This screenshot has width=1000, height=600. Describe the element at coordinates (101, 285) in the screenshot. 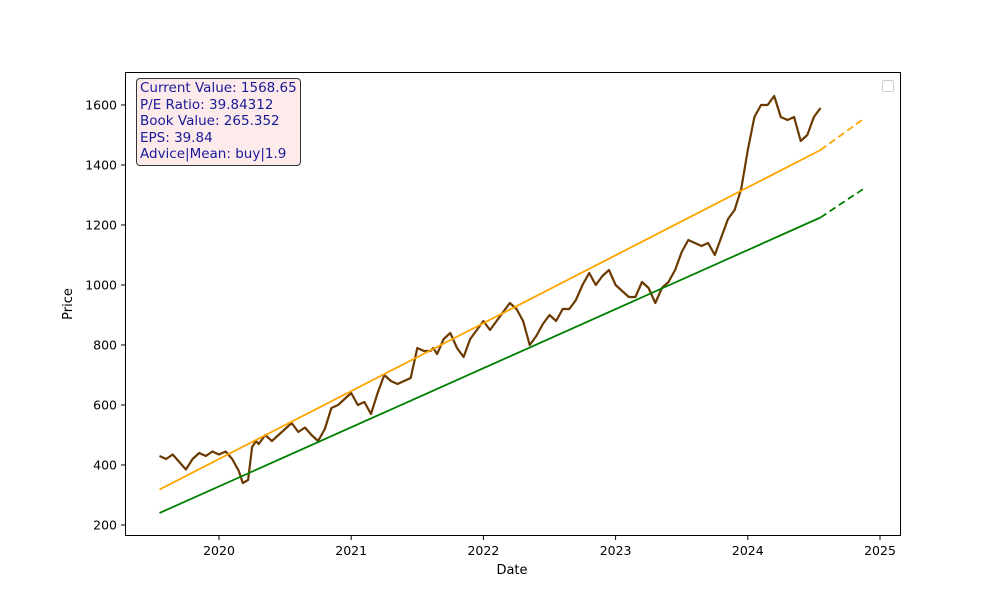

I see `y-tick-label: 1000` at that location.